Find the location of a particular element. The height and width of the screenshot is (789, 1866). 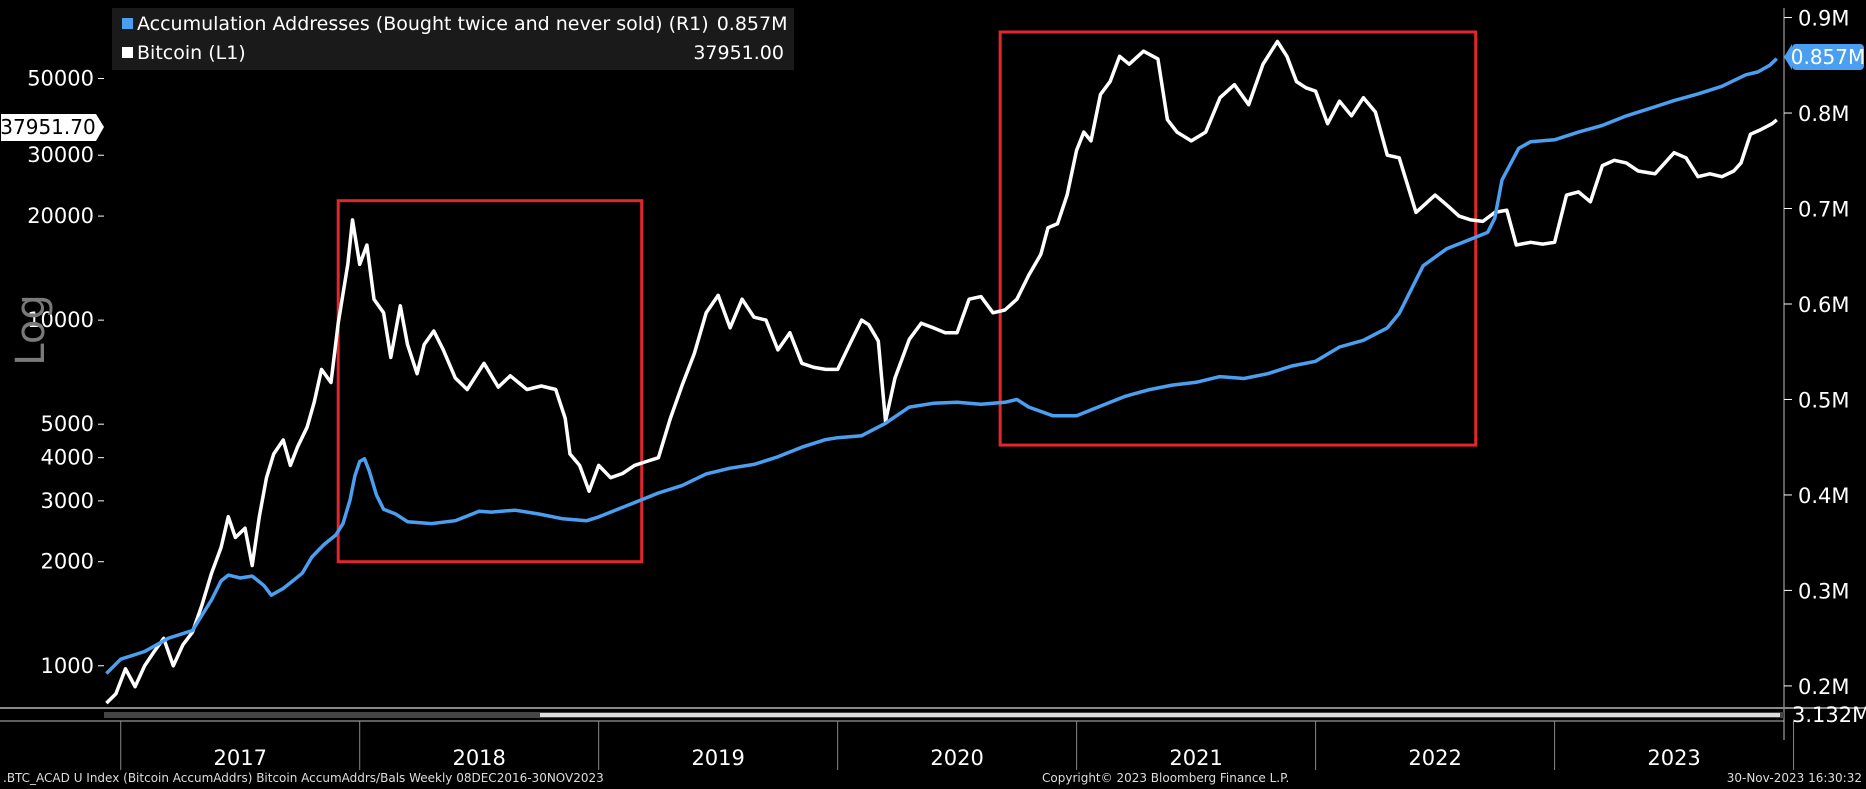

left-tick-label: 4000 is located at coordinates (67, 458).